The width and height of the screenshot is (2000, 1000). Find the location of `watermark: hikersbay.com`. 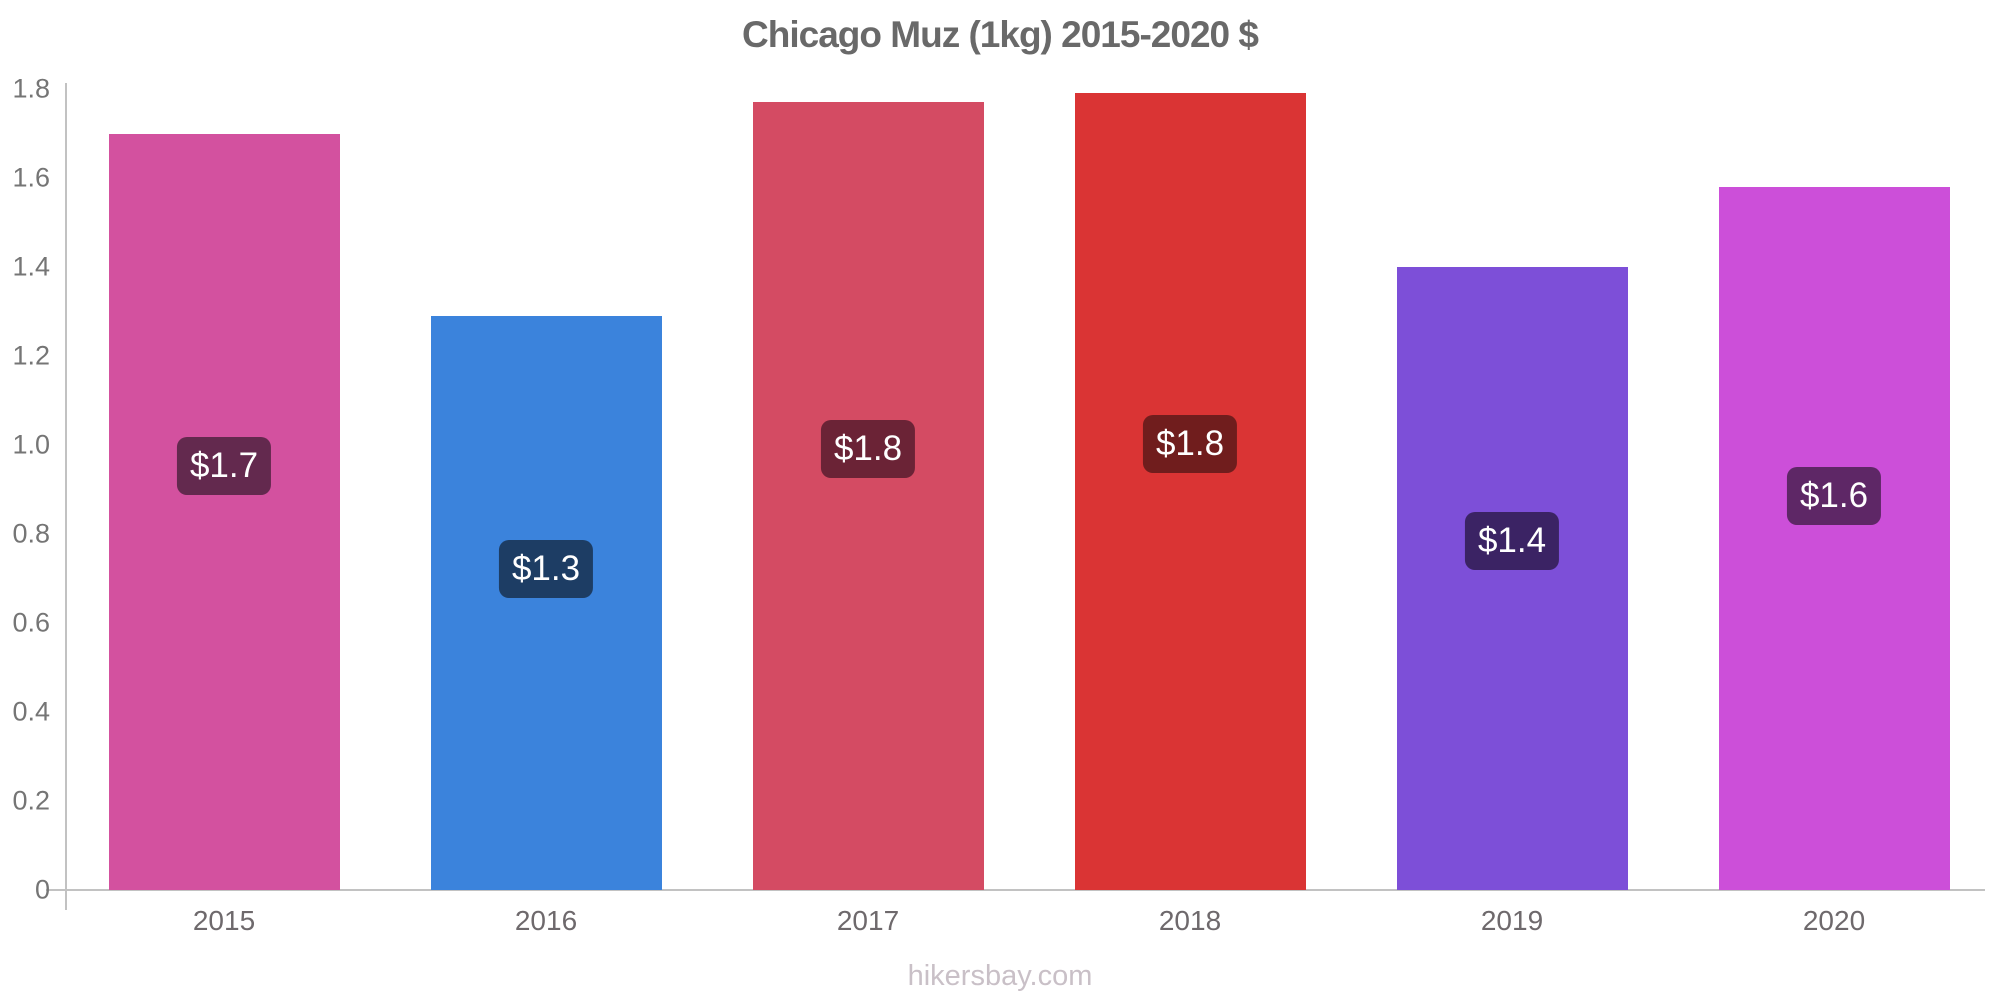

watermark: hikersbay.com is located at coordinates (1000, 976).